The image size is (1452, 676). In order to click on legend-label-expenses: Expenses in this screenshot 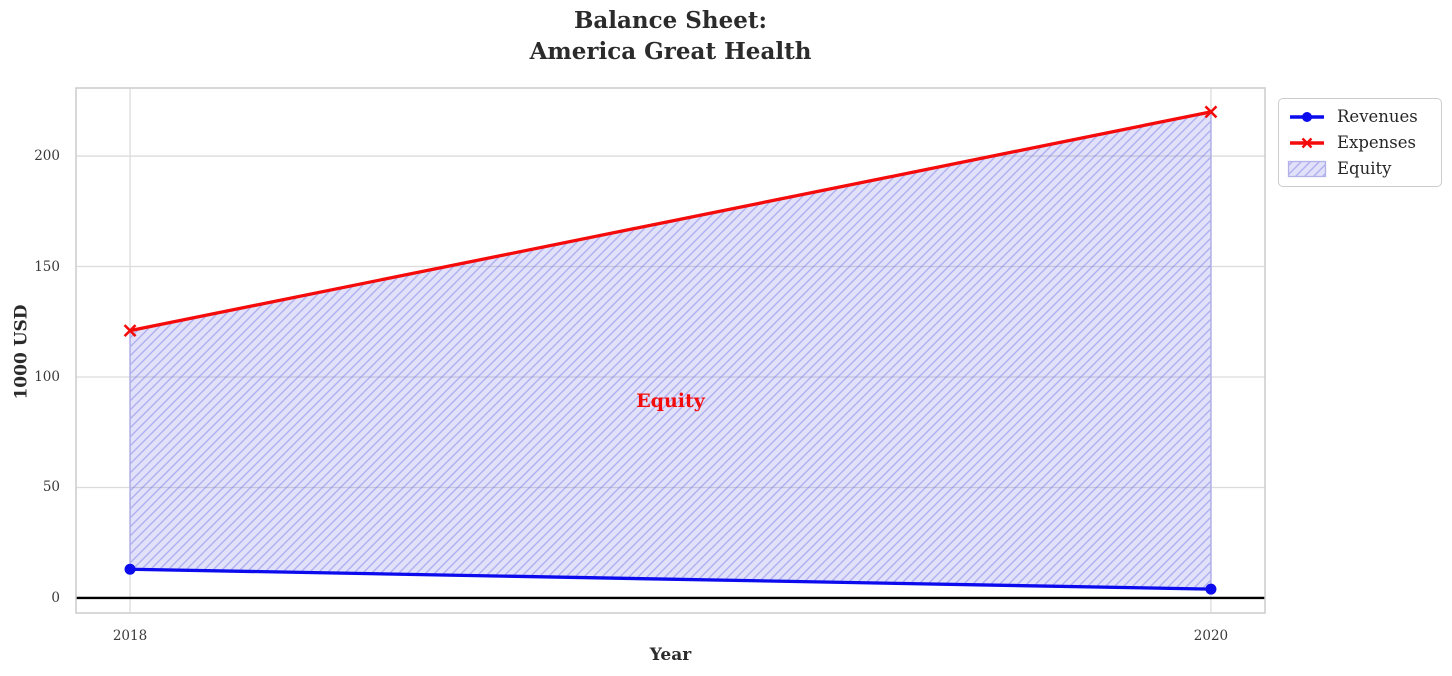, I will do `click(1377, 142)`.